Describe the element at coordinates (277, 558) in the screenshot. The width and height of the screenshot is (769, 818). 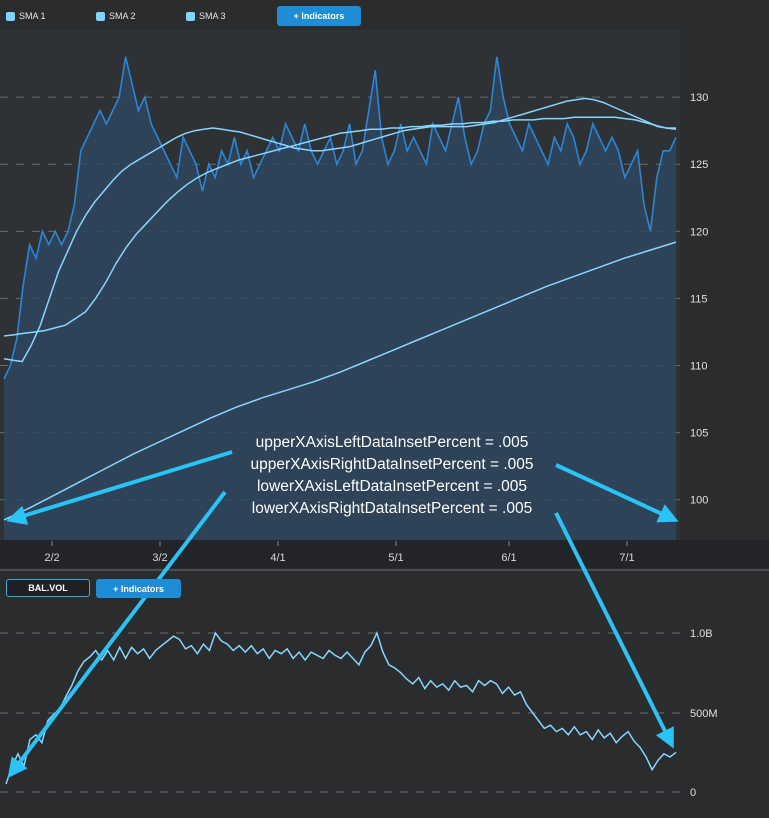
I see `x-tick-label: 4/1` at that location.